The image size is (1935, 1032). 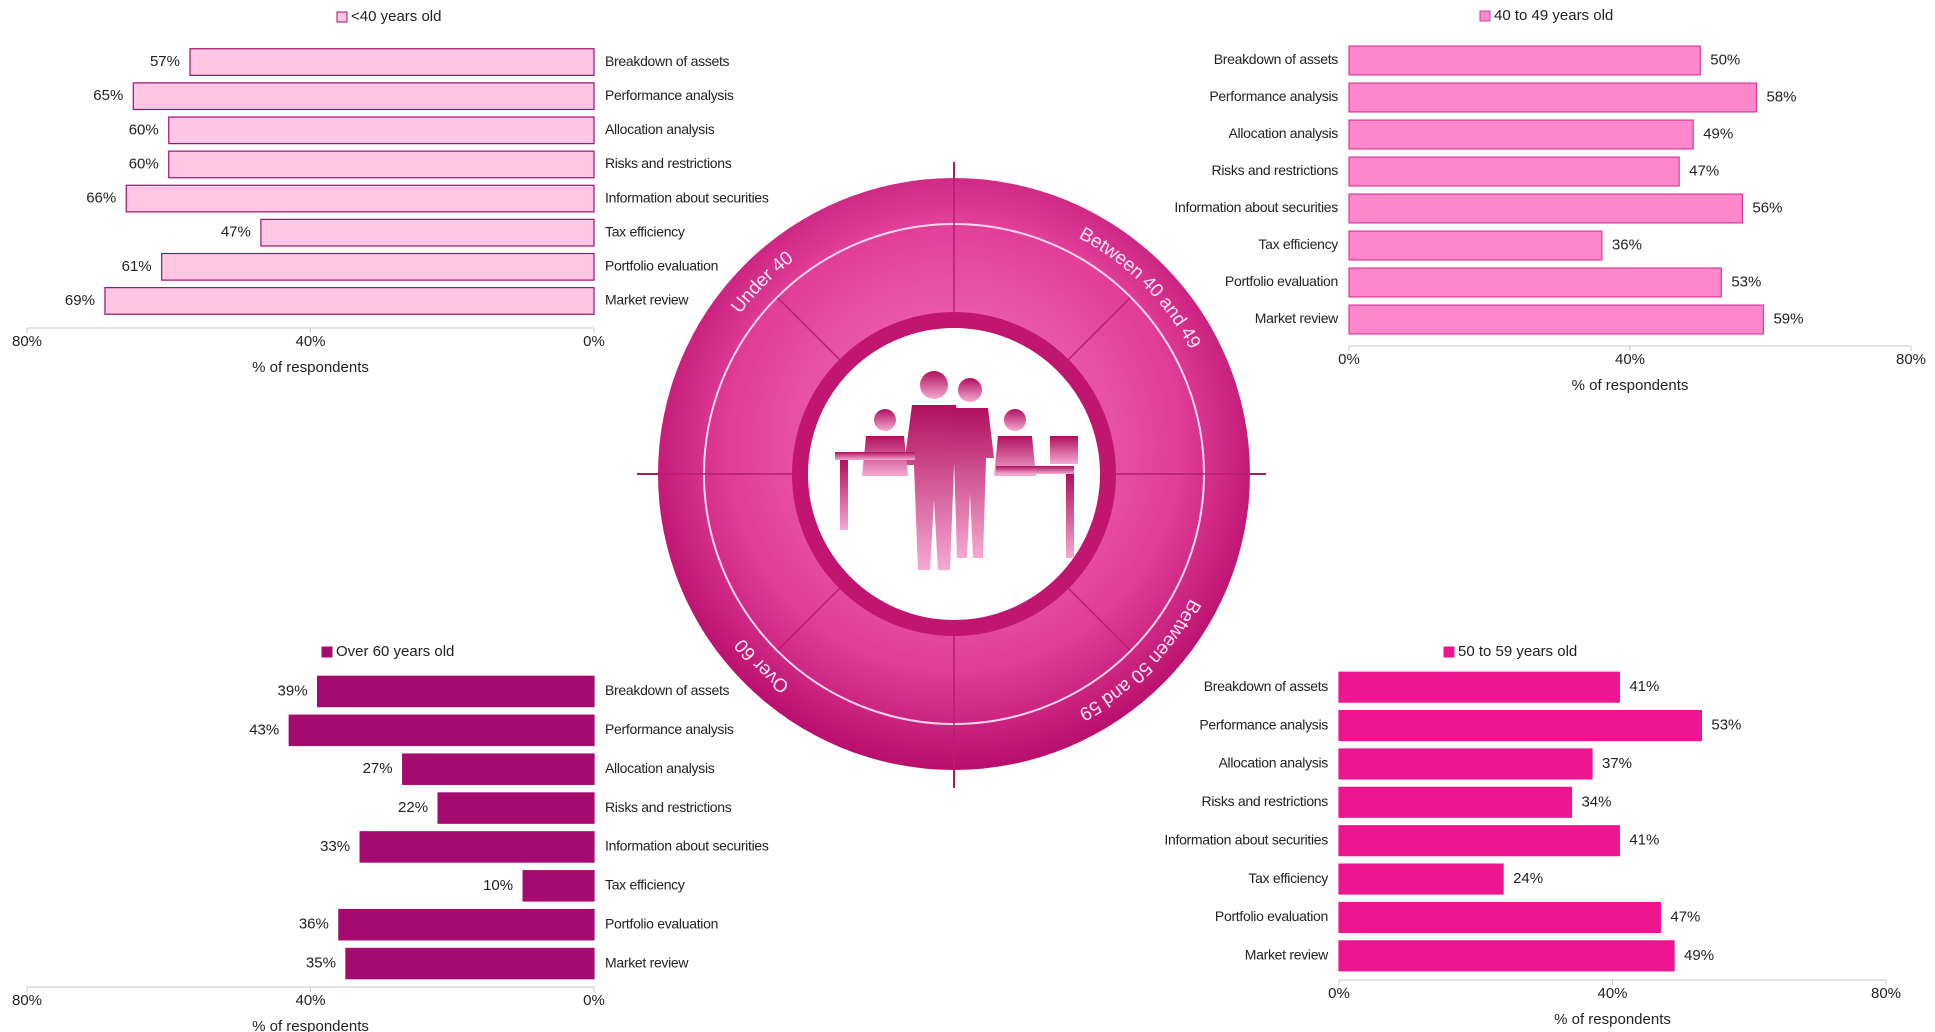 I want to click on people-silhouette, so click(x=956, y=470).